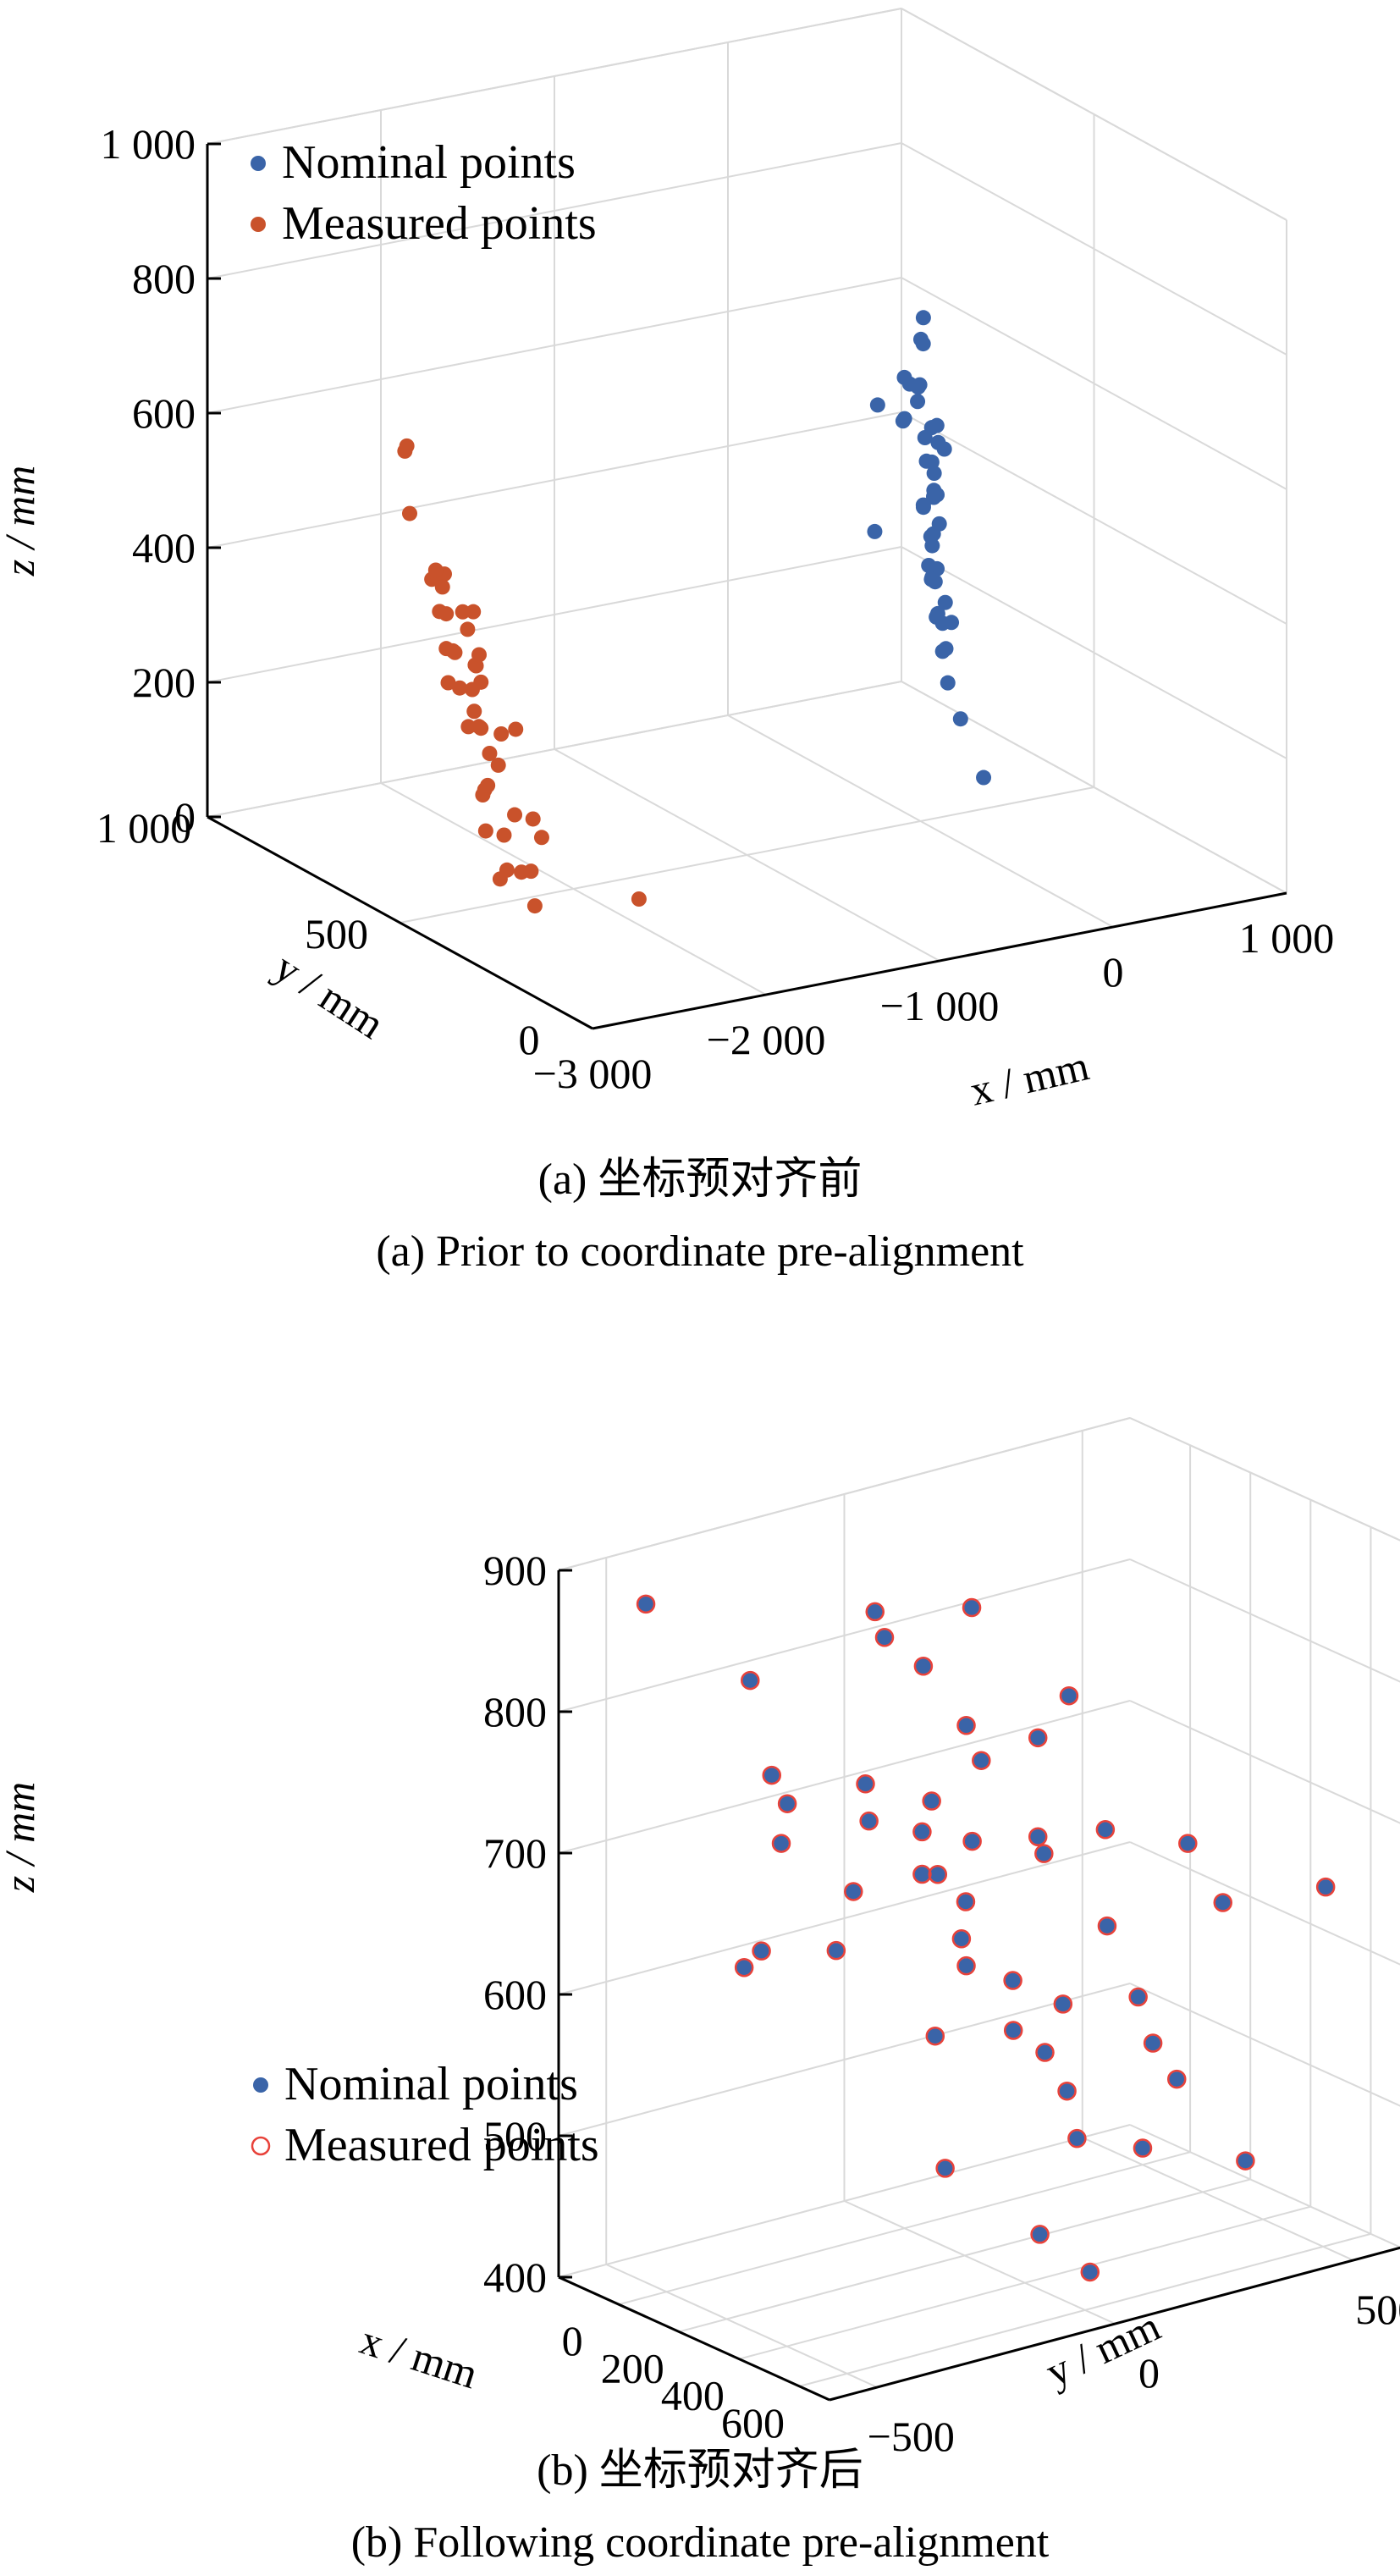 This screenshot has width=1400, height=2576. What do you see at coordinates (164, 683) in the screenshot?
I see `z-tick-label: 200` at bounding box center [164, 683].